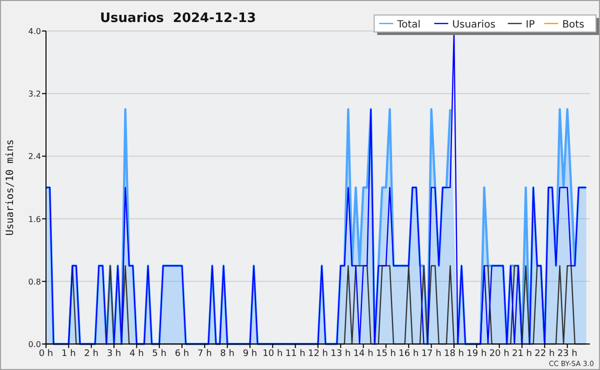 The width and height of the screenshot is (600, 370). Describe the element at coordinates (34, 219) in the screenshot. I see `y-tick-label: 1.6` at that location.